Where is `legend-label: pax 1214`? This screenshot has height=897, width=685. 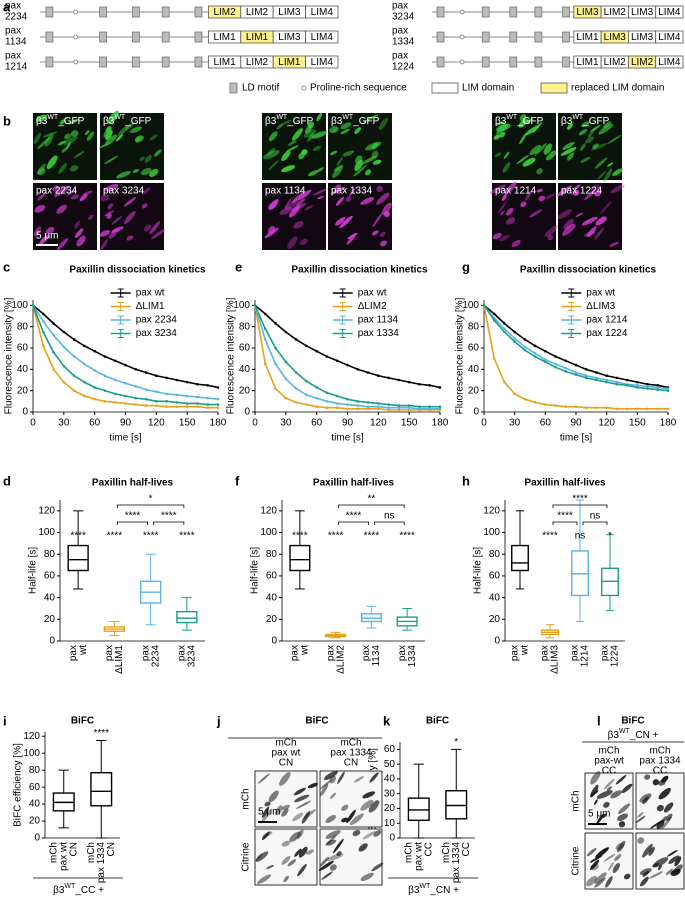 legend-label: pax 1214 is located at coordinates (607, 320).